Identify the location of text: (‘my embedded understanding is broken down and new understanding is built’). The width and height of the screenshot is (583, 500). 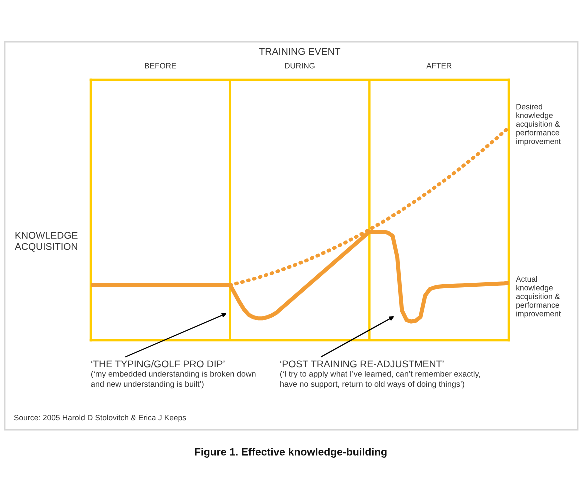
(173, 380).